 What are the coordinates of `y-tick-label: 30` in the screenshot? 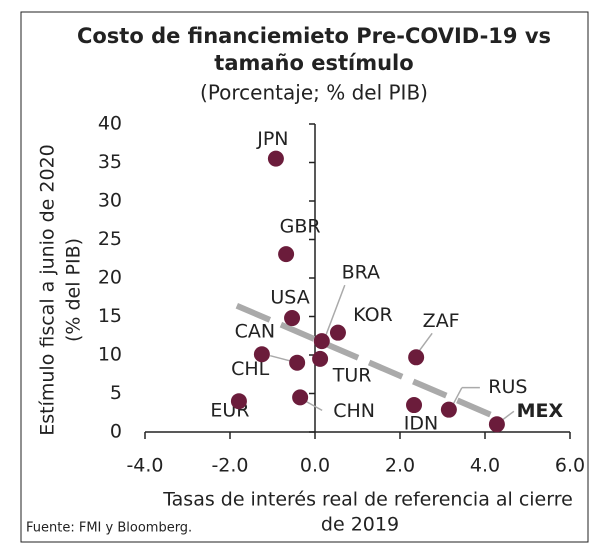 It's located at (110, 201).